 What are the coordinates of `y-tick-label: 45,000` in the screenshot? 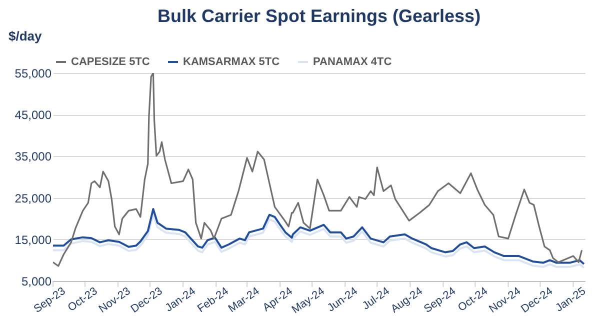 It's located at (33, 115).